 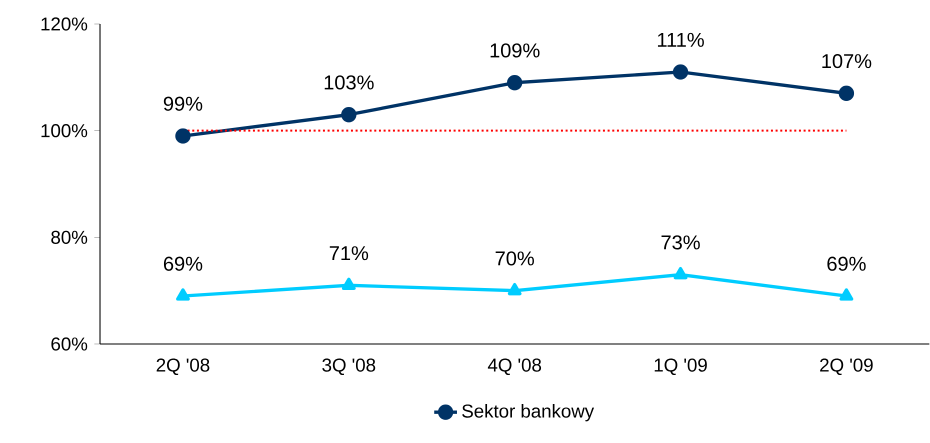 What do you see at coordinates (847, 61) in the screenshot?
I see `data-label: 107%` at bounding box center [847, 61].